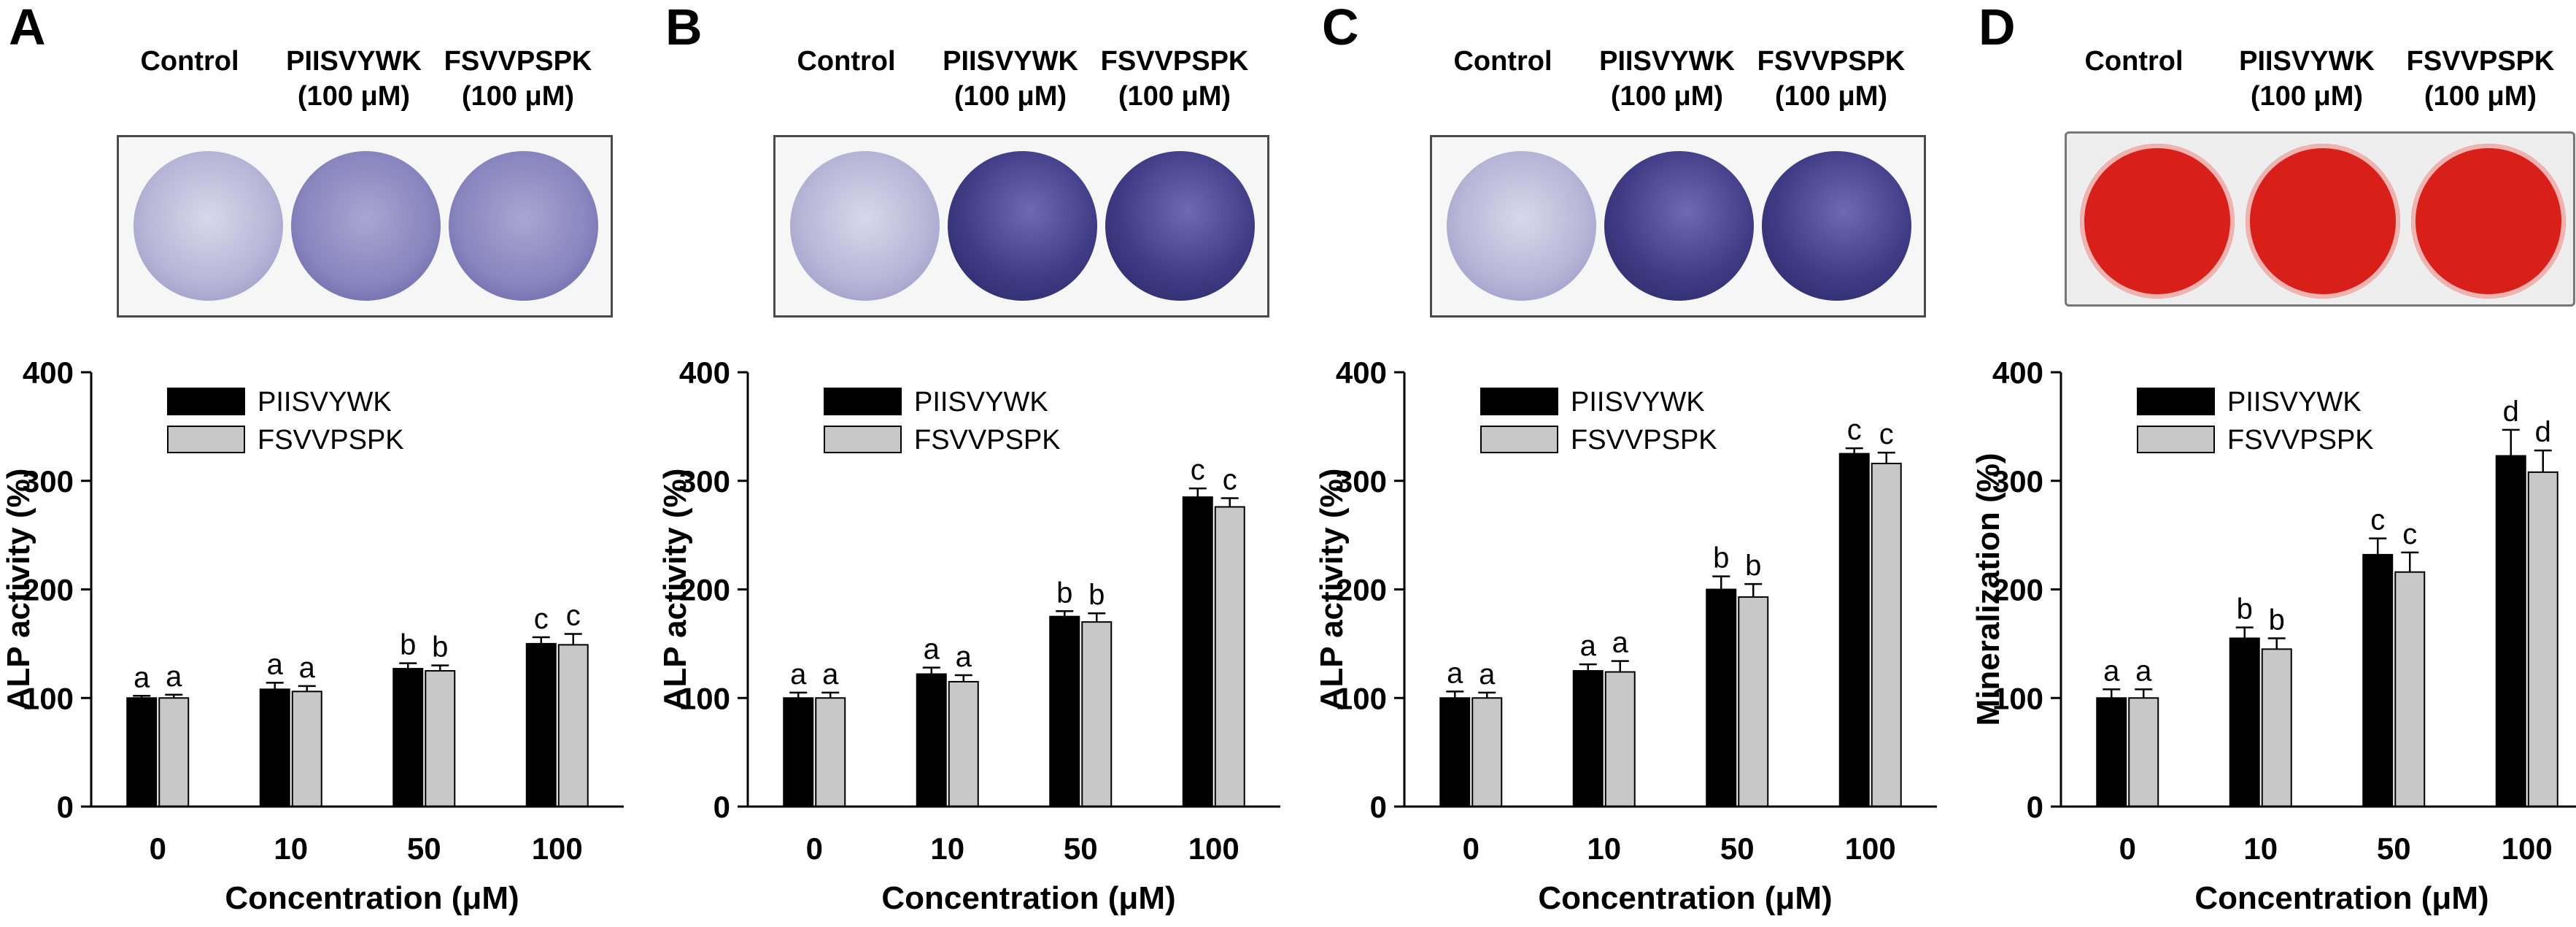 Image resolution: width=2576 pixels, height=927 pixels. What do you see at coordinates (2527, 848) in the screenshot?
I see `x-tick-label: 100` at bounding box center [2527, 848].